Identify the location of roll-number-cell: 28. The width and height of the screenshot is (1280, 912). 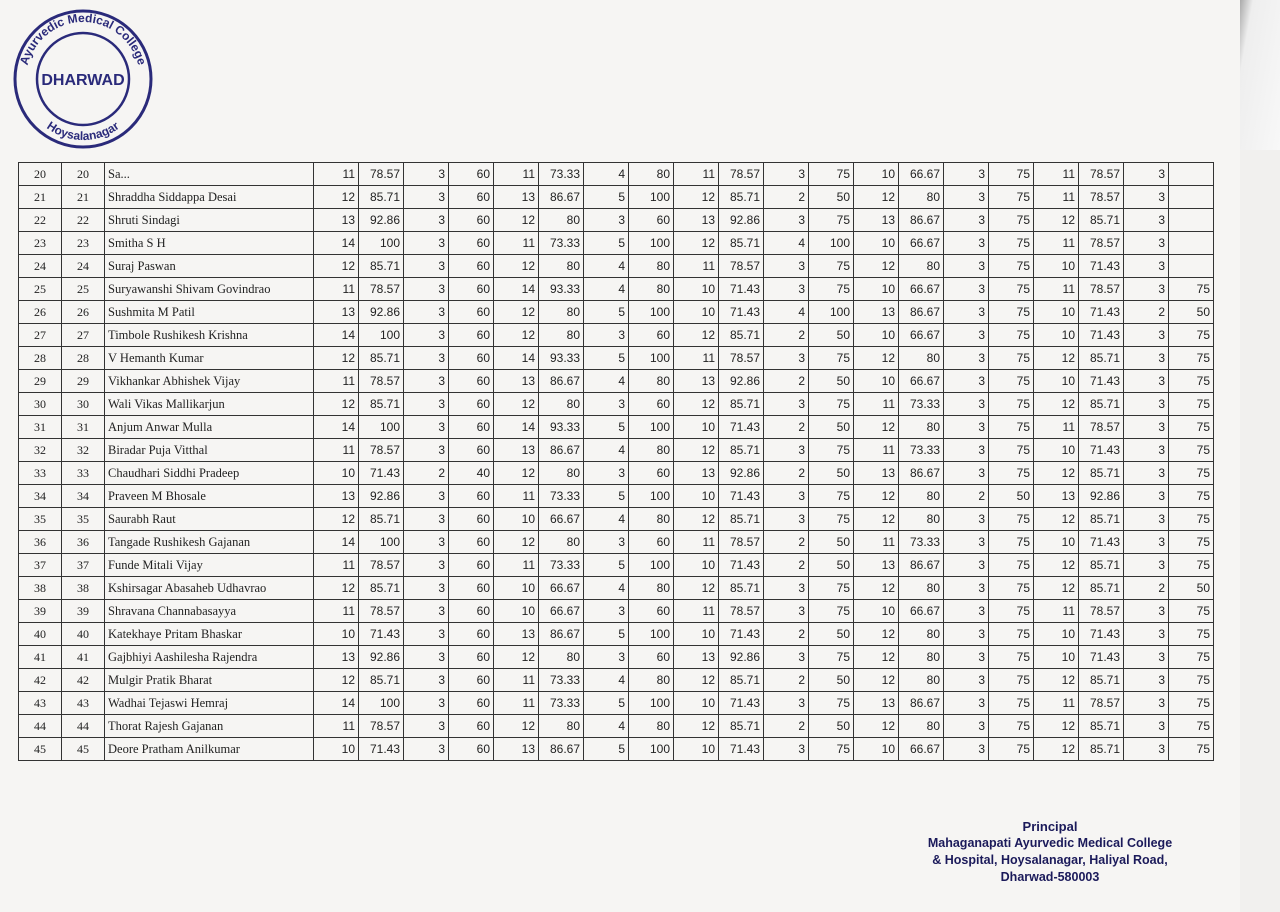
(83, 358).